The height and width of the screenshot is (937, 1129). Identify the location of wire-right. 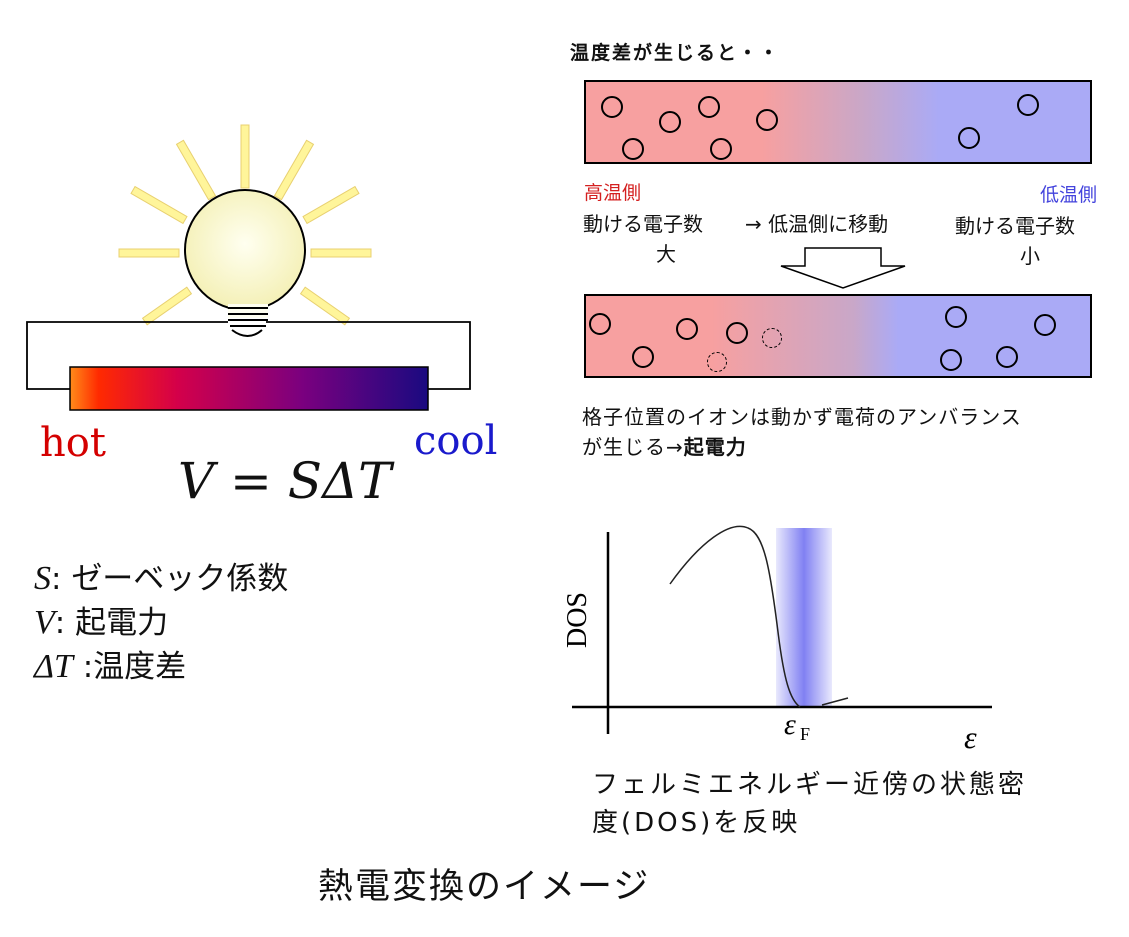
(368, 355).